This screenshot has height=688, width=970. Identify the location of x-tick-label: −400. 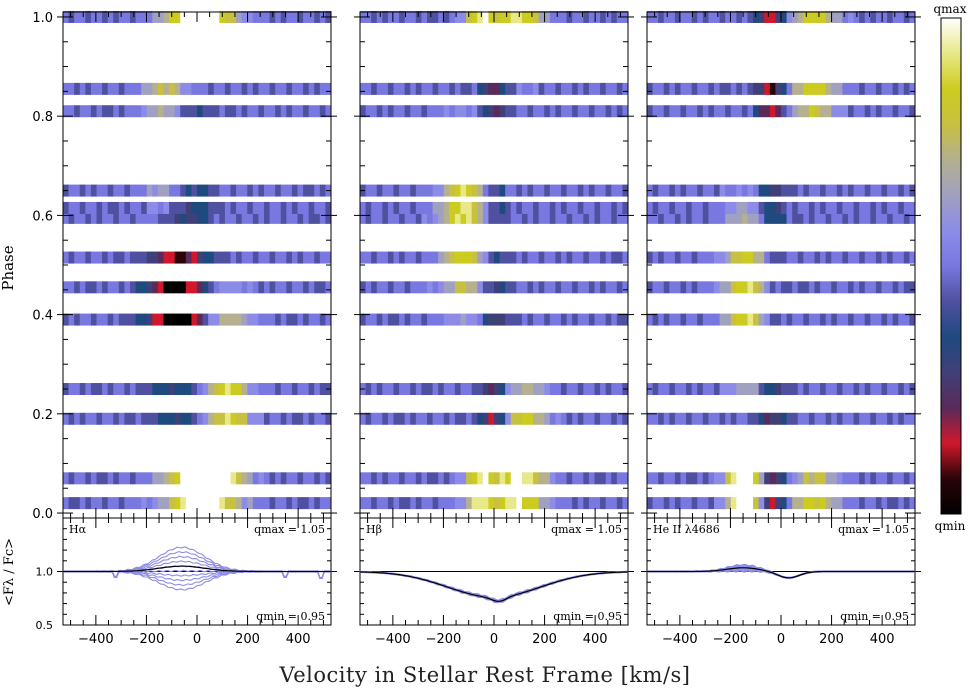
(680, 639).